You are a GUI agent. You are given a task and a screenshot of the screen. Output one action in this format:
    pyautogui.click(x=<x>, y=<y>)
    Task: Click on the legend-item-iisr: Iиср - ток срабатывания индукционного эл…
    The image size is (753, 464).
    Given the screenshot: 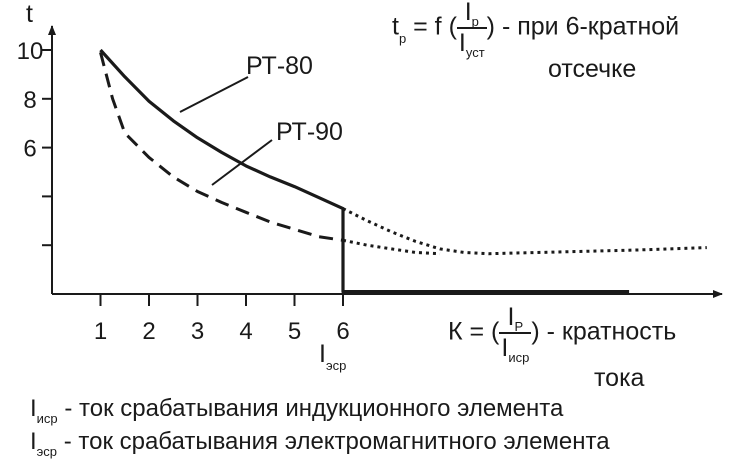 What is the action you would take?
    pyautogui.click(x=297, y=410)
    